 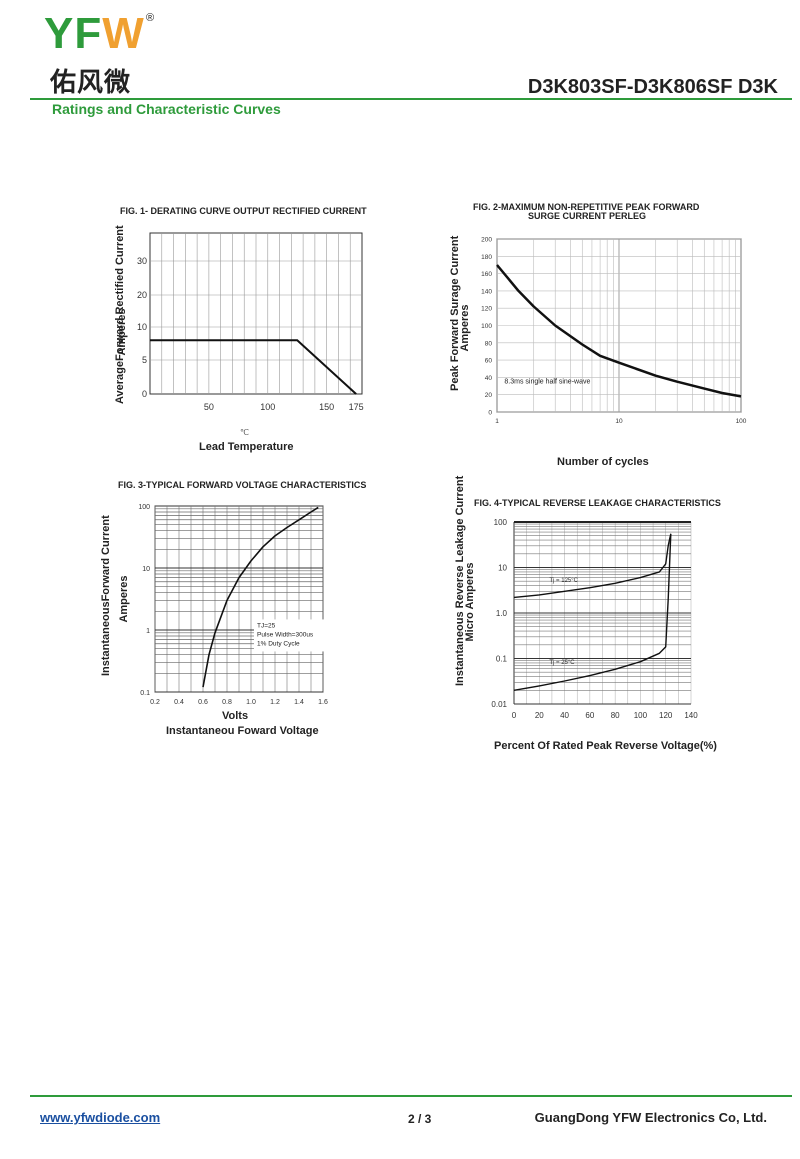 I want to click on fig3-xtick-label: 0.6, so click(x=203, y=702).